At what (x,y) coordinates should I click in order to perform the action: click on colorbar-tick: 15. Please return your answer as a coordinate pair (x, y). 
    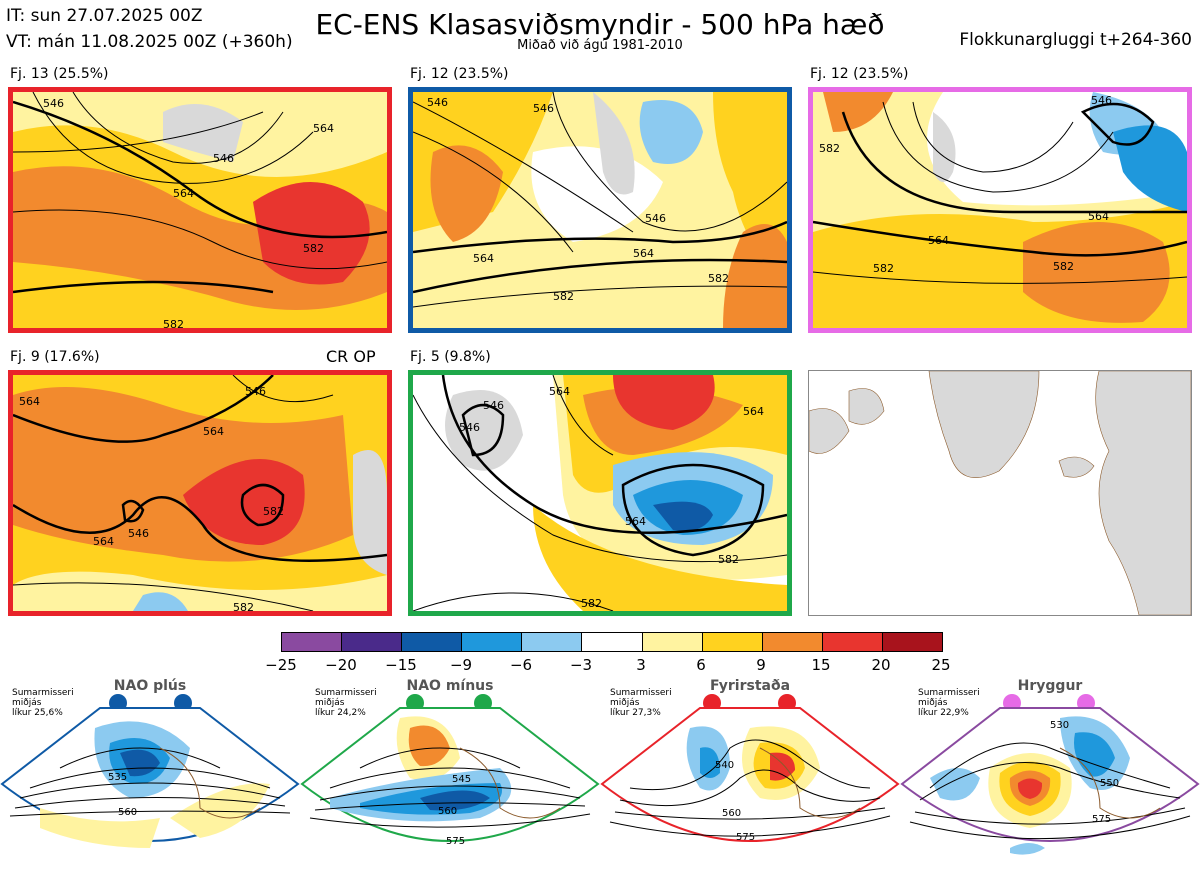
    Looking at the image, I should click on (821, 665).